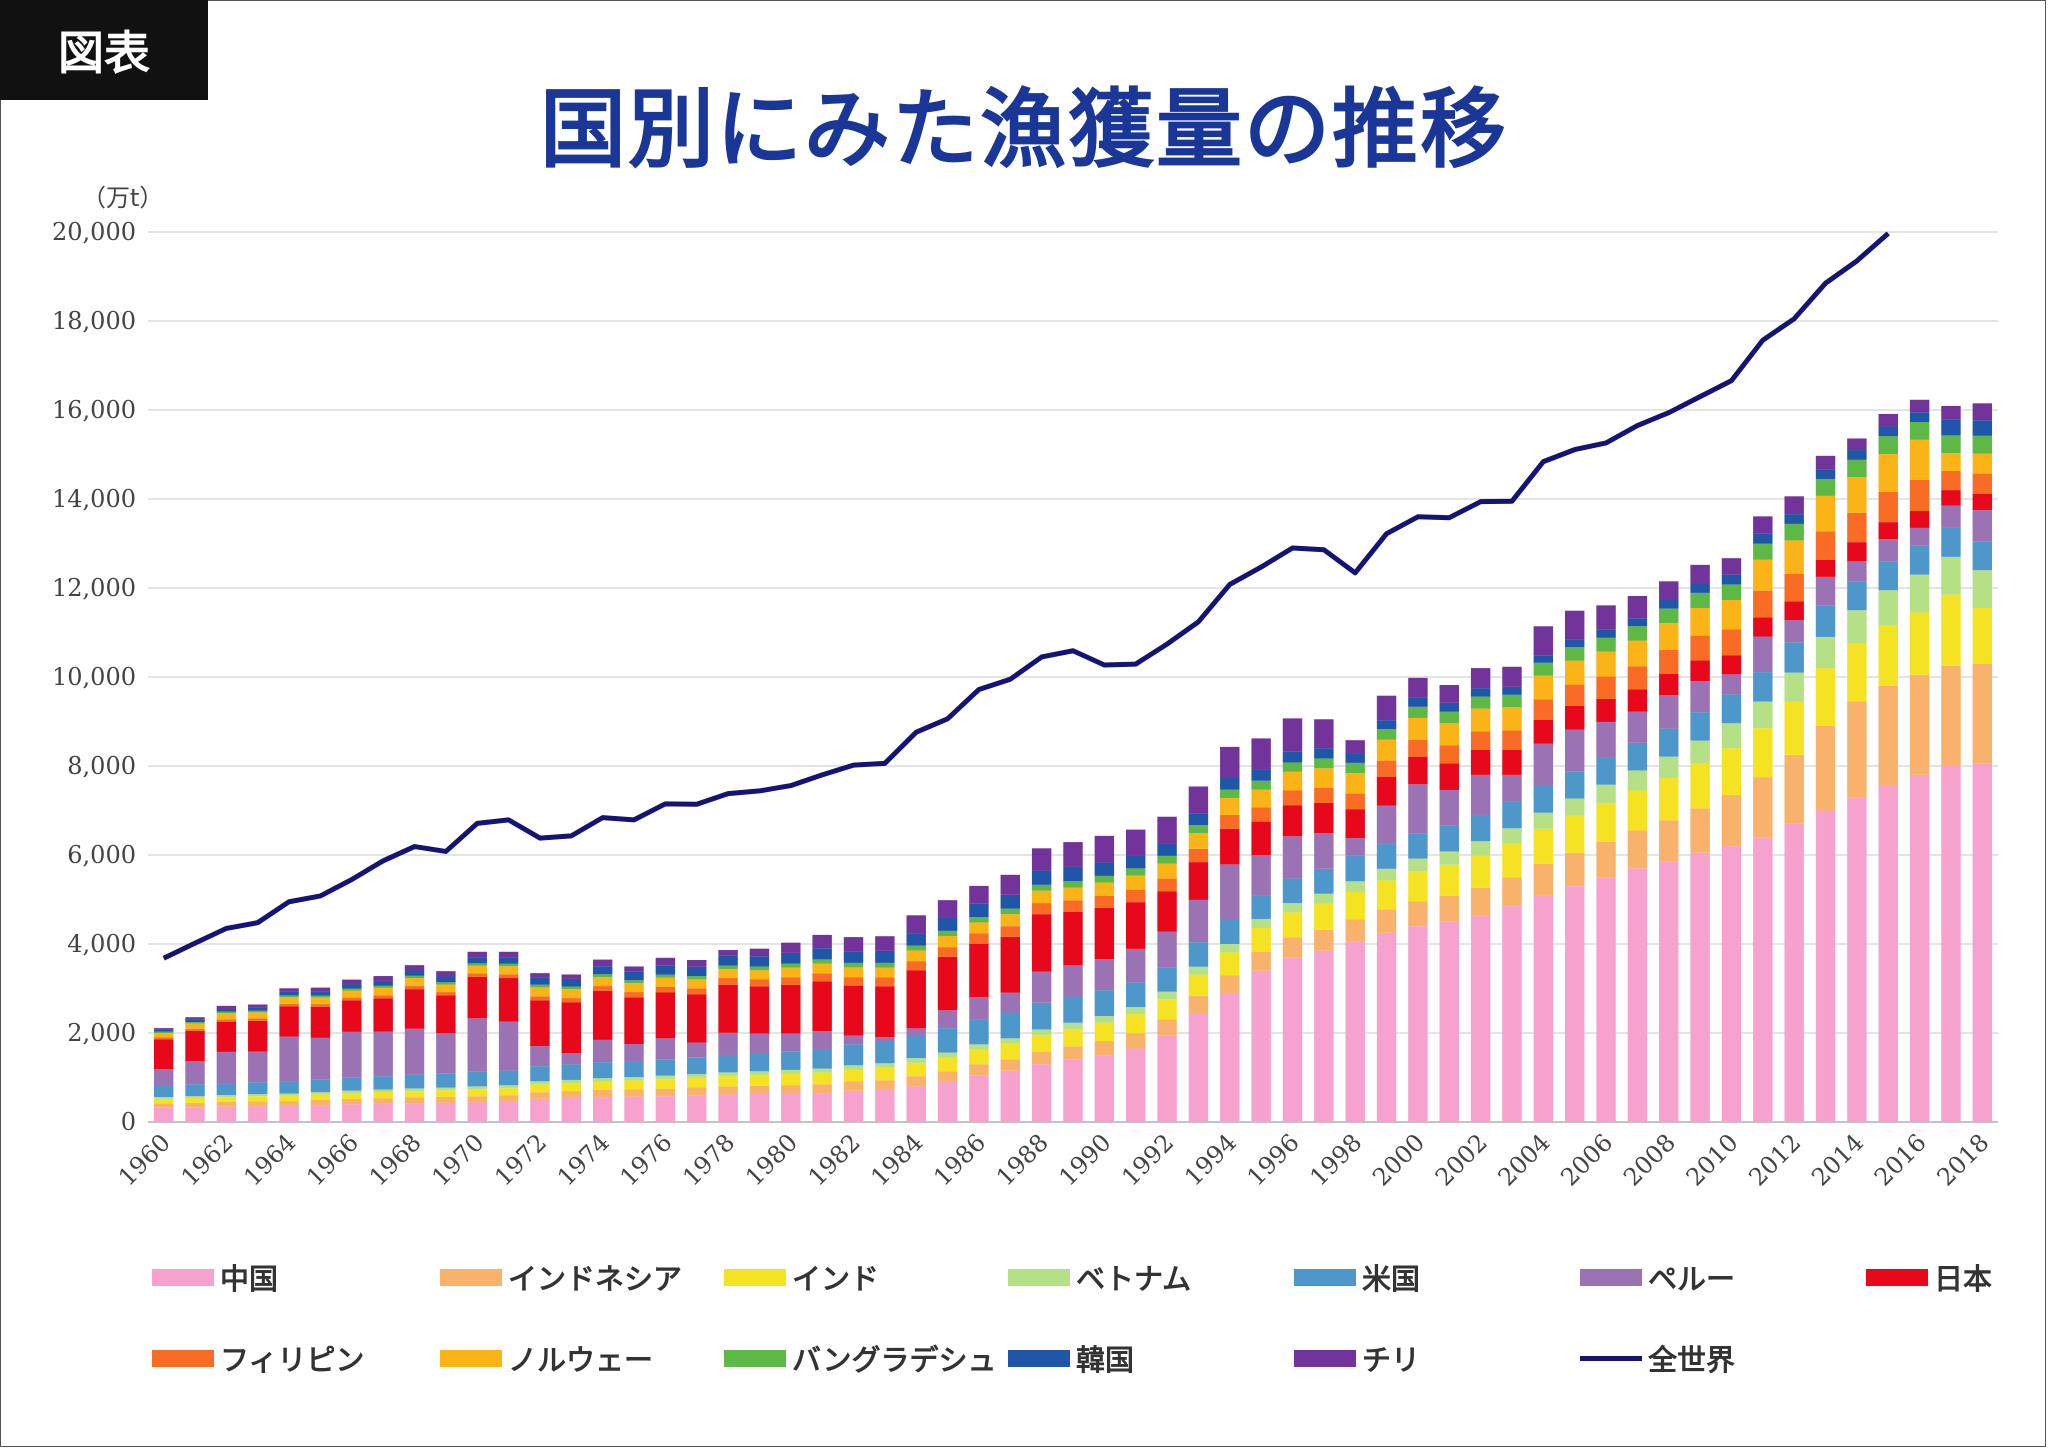  I want to click on x-tick-label: 1986, so click(959, 1159).